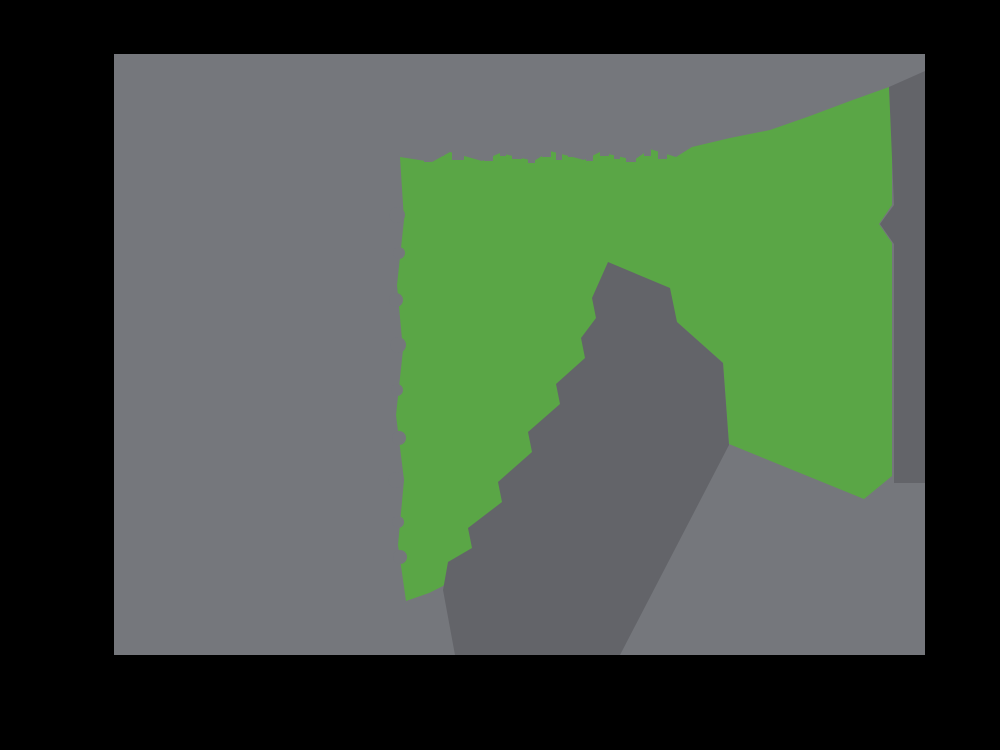 Image resolution: width=1000 pixels, height=750 pixels. Describe the element at coordinates (586, 458) in the screenshot. I see `stairs-long-shadow-shape` at that location.